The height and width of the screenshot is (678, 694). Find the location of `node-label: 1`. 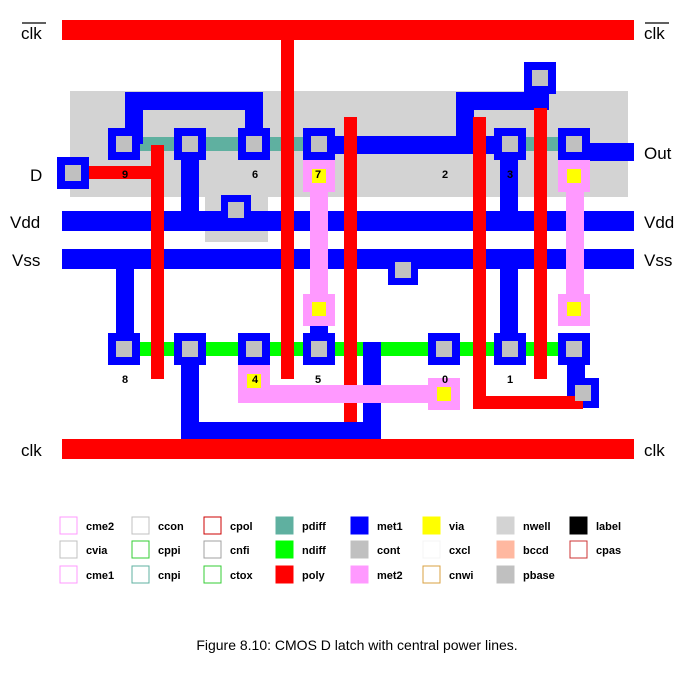

node-label: 1 is located at coordinates (510, 380).